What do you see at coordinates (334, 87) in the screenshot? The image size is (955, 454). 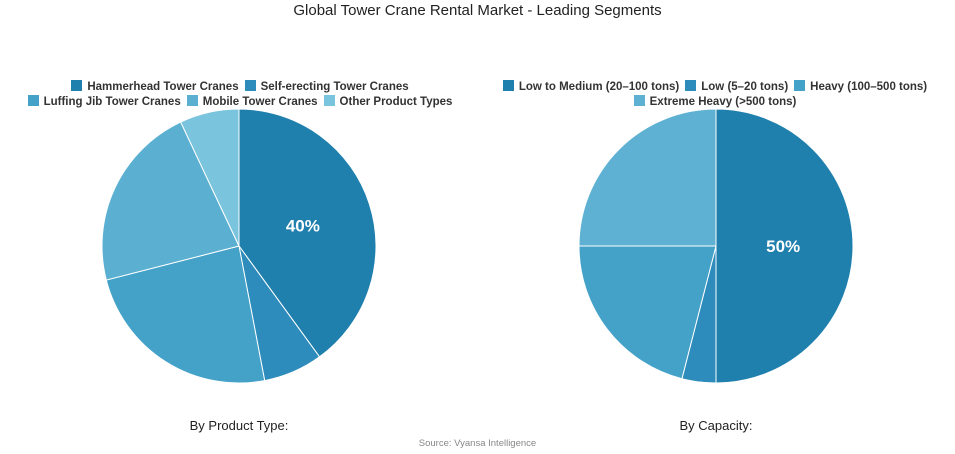 I see `legend-label: Self-erecting Tower Cranes` at bounding box center [334, 87].